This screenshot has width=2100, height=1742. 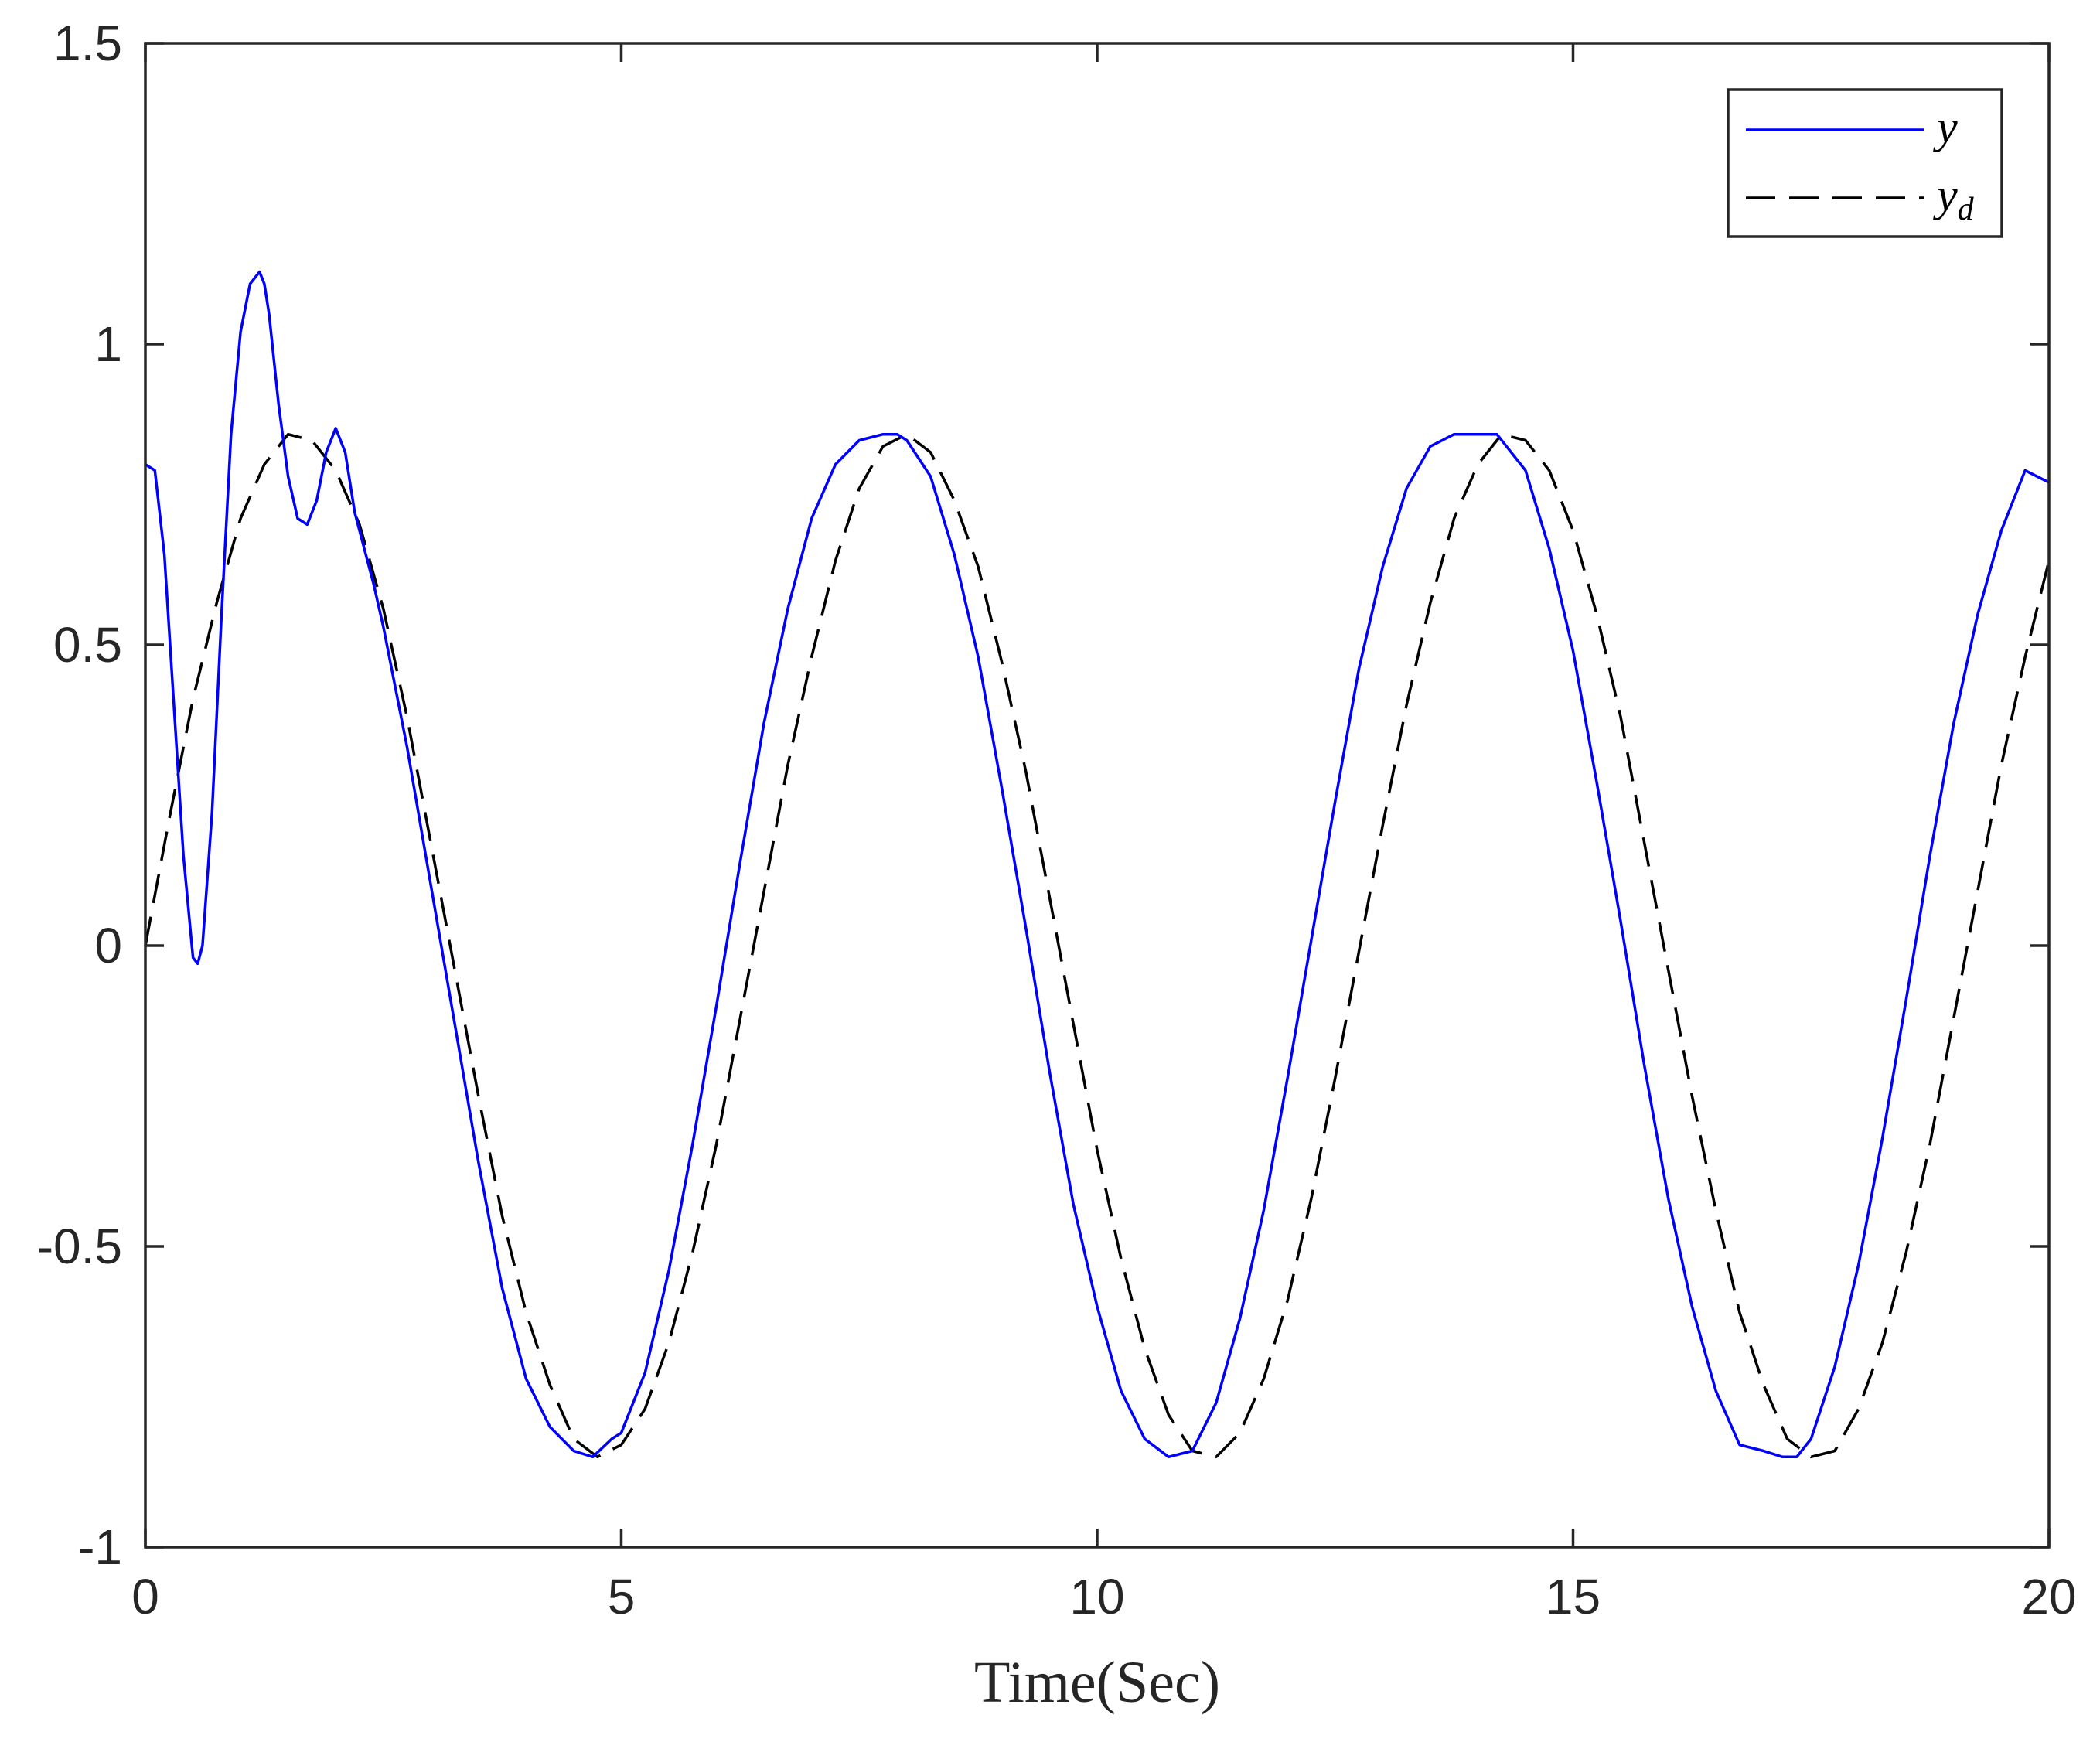 I want to click on y-tick-label-0: -1, so click(x=100, y=1547).